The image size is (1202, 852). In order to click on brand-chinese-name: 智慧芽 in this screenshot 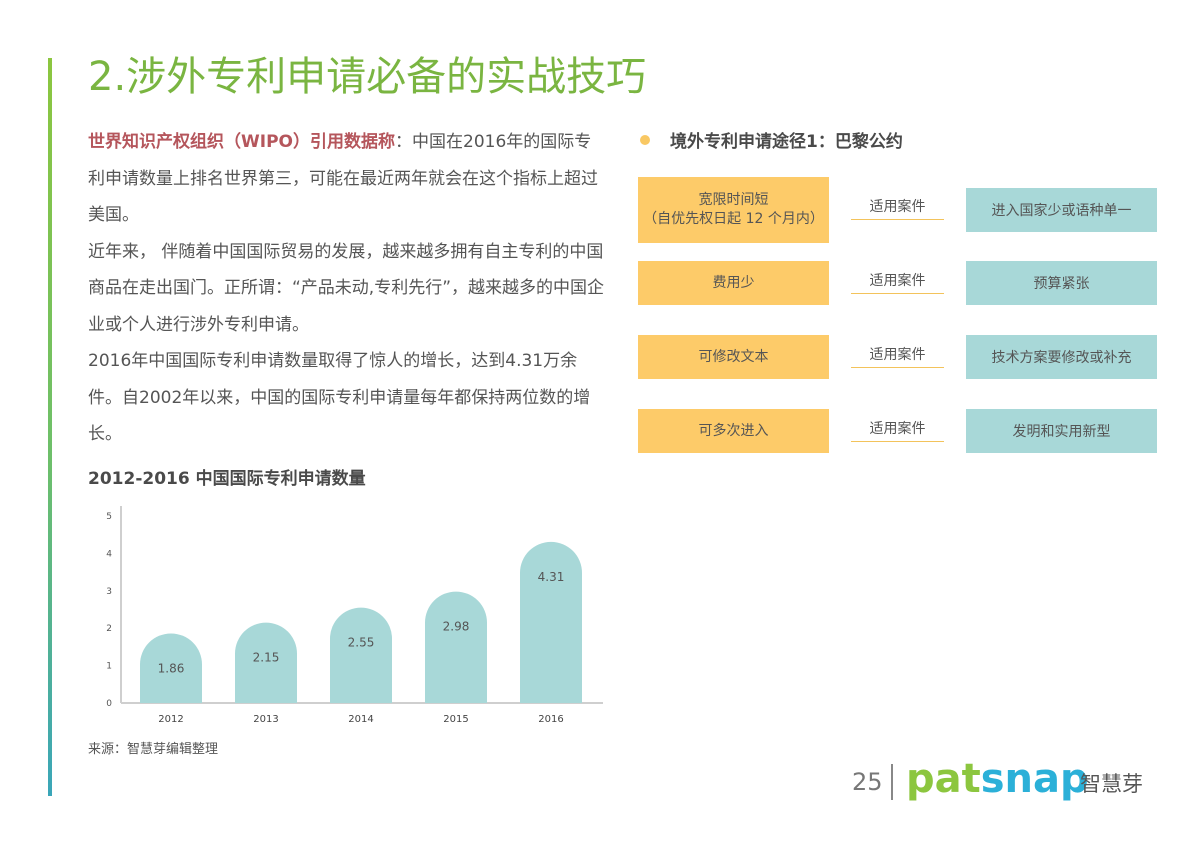, I will do `click(1111, 784)`.